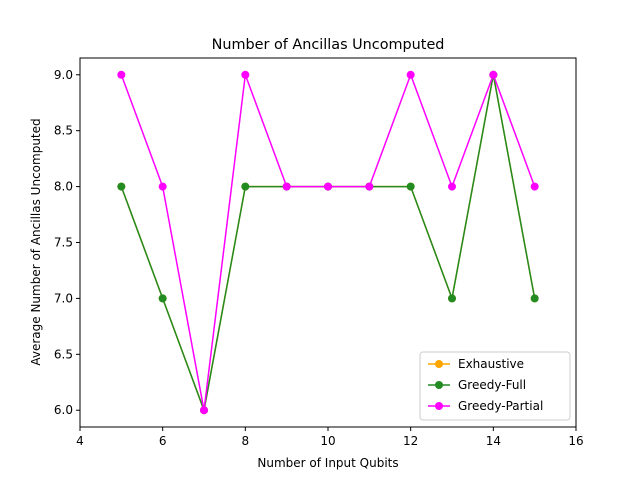 This screenshot has height=480, width=640. Describe the element at coordinates (500, 406) in the screenshot. I see `legend-label: Greedy-Partial` at that location.